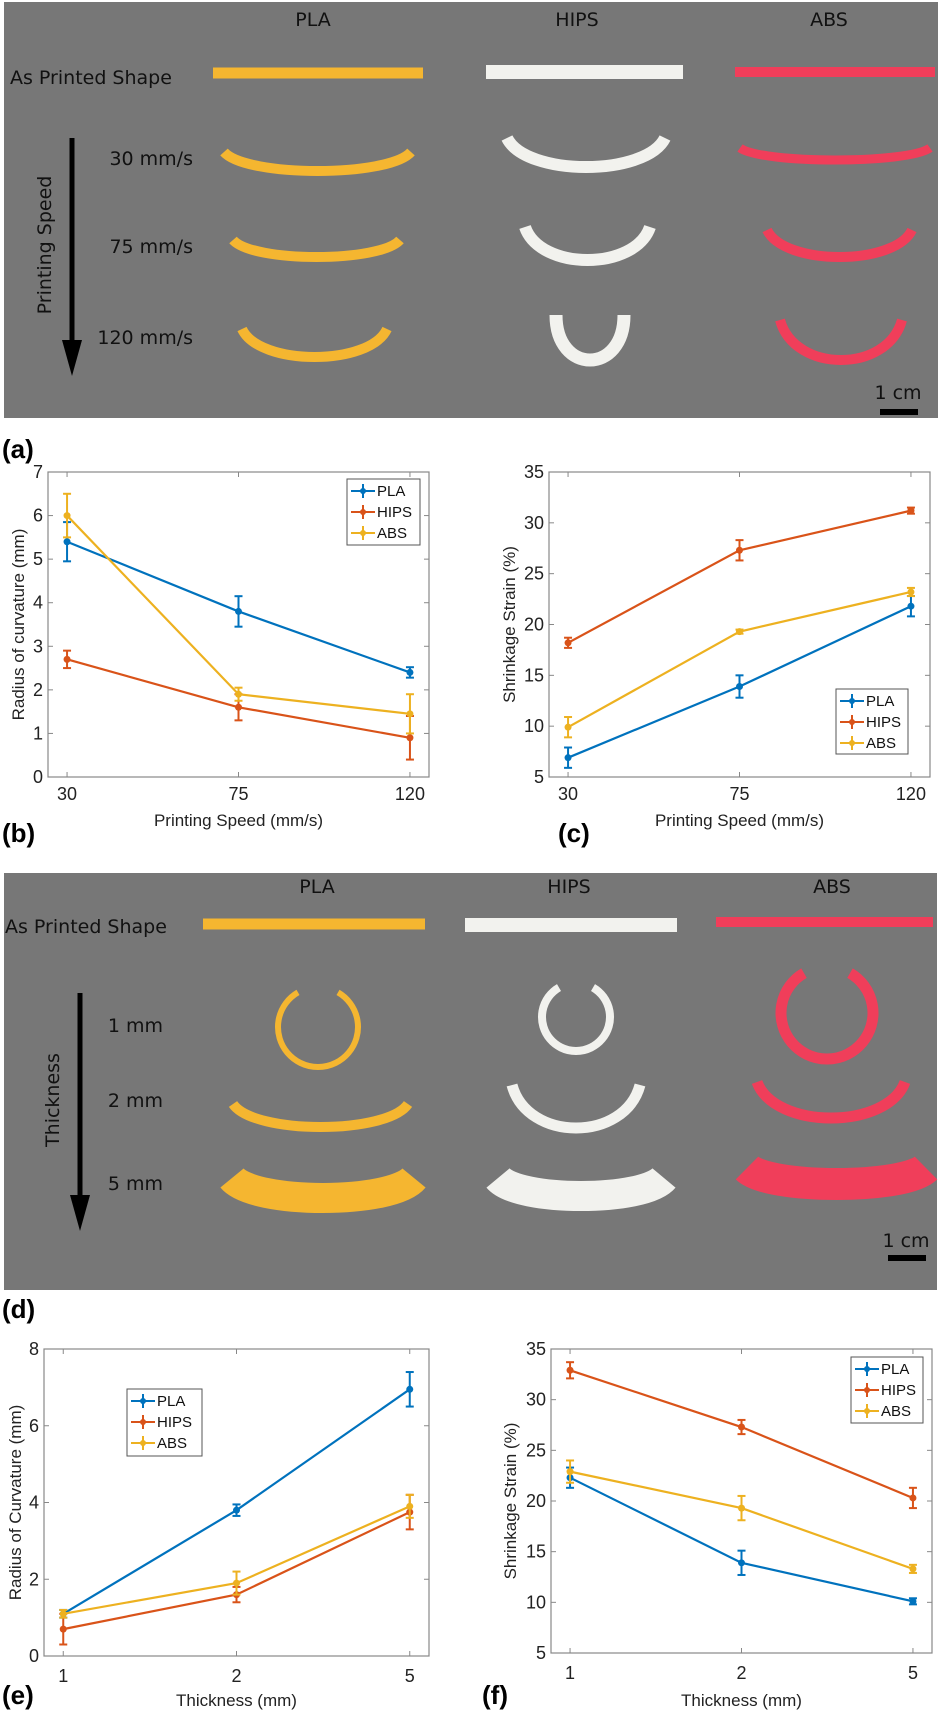  Describe the element at coordinates (159, 1443) in the screenshot. I see `legend-item-abs: ABS` at that location.